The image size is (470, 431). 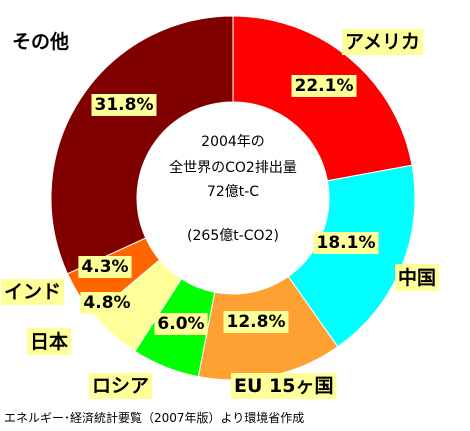 I want to click on pct-label-4: 4.8%, so click(x=107, y=303).